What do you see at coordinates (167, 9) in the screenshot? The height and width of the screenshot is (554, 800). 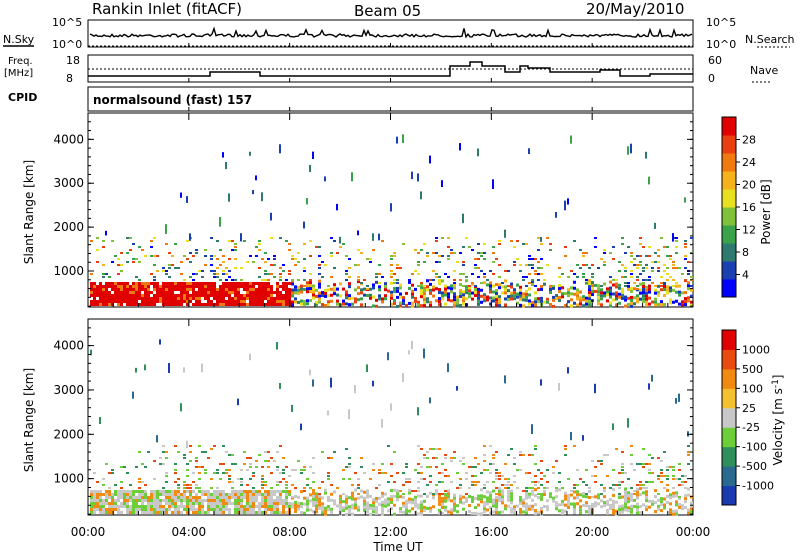 I see `station-title: Rankin Inlet (fitACF)` at bounding box center [167, 9].